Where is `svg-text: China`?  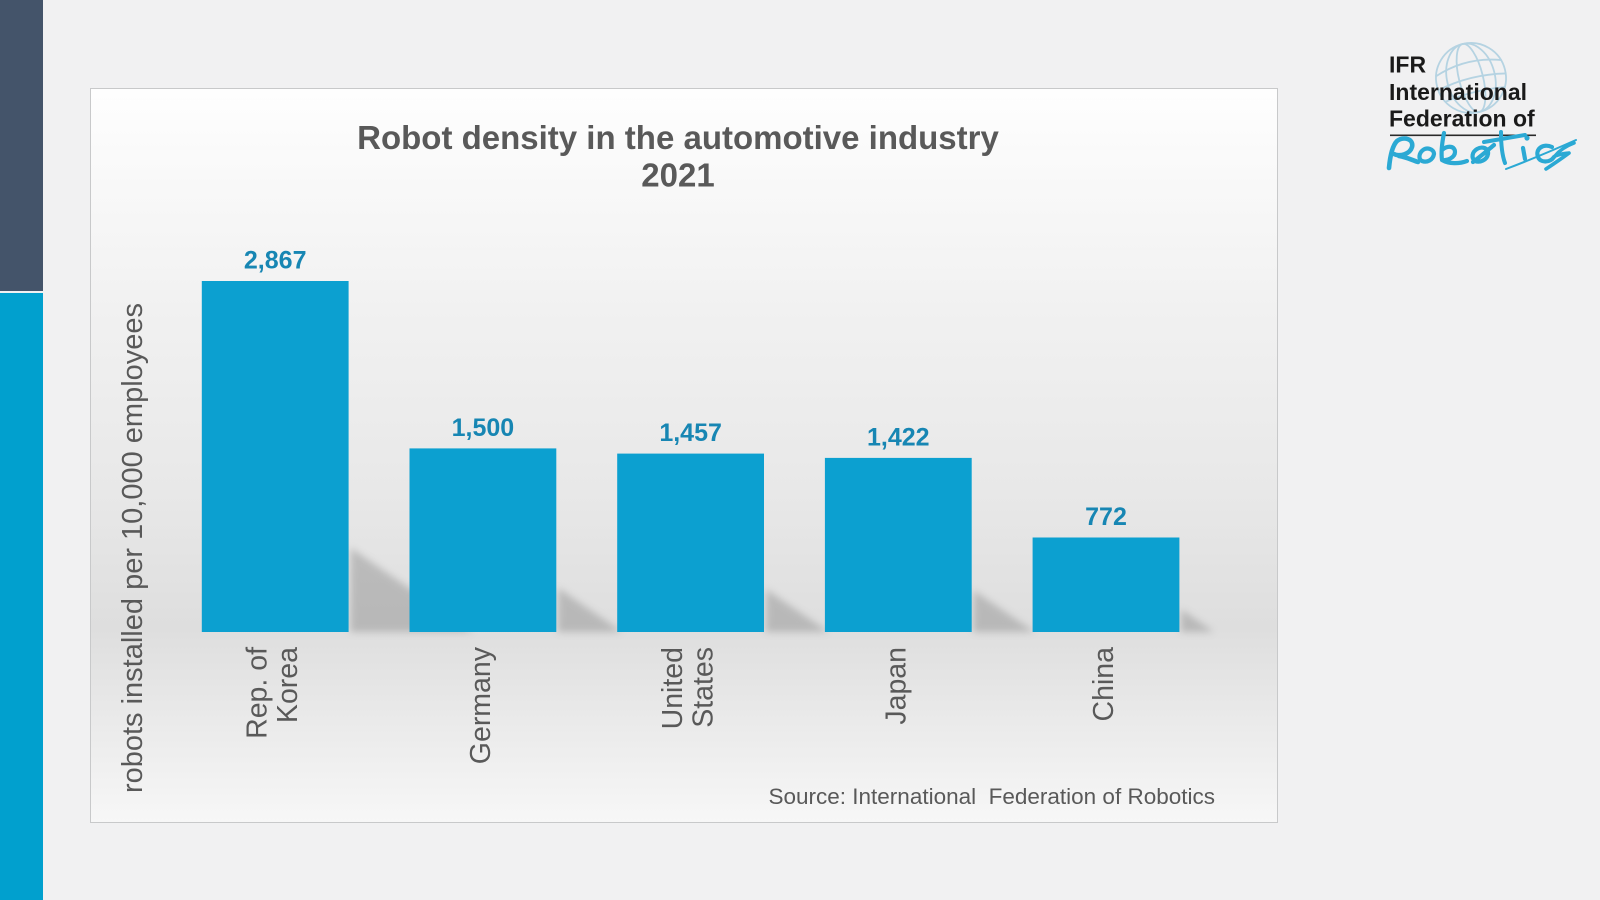
svg-text: China is located at coordinates (1104, 684).